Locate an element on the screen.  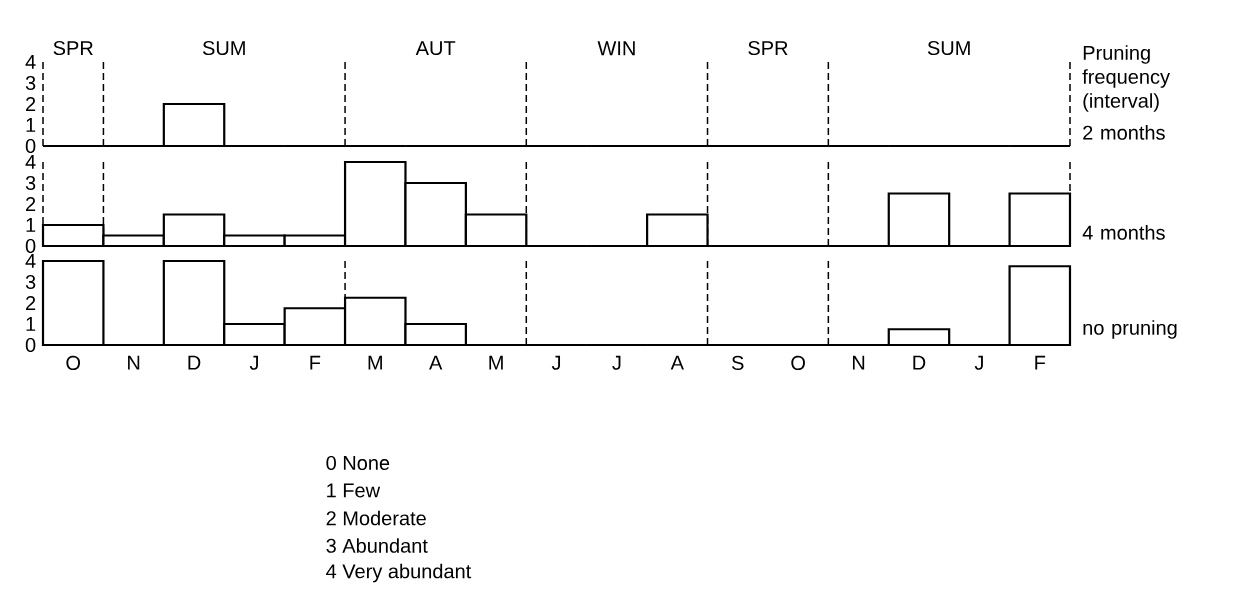
series-label: 4 months is located at coordinates (1123, 232).